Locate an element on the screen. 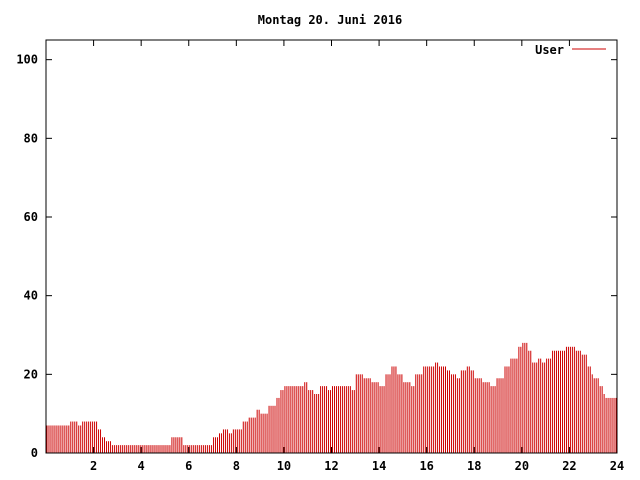 This screenshot has height=480, width=640. y-tick-label: 40 is located at coordinates (31, 296).